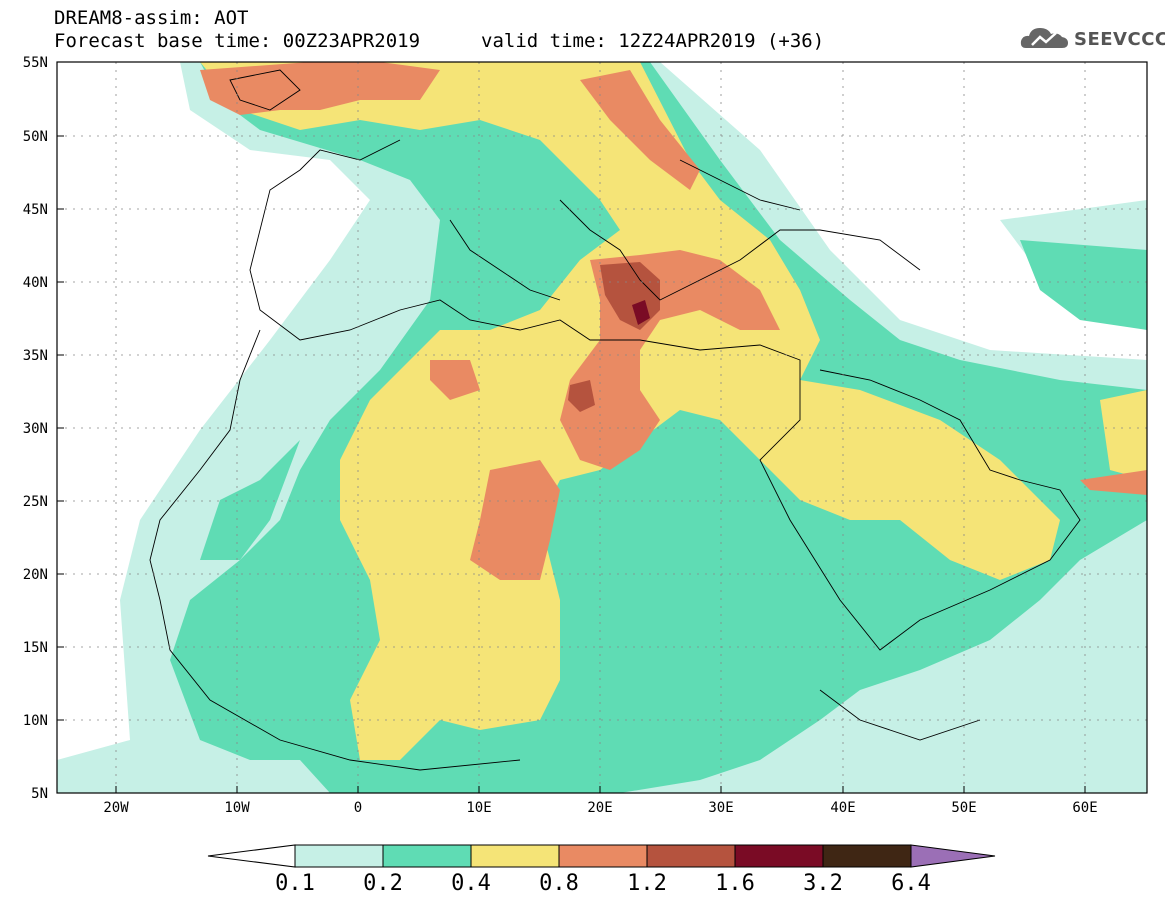  Describe the element at coordinates (35, 575) in the screenshot. I see `lat-label: 20N` at that location.